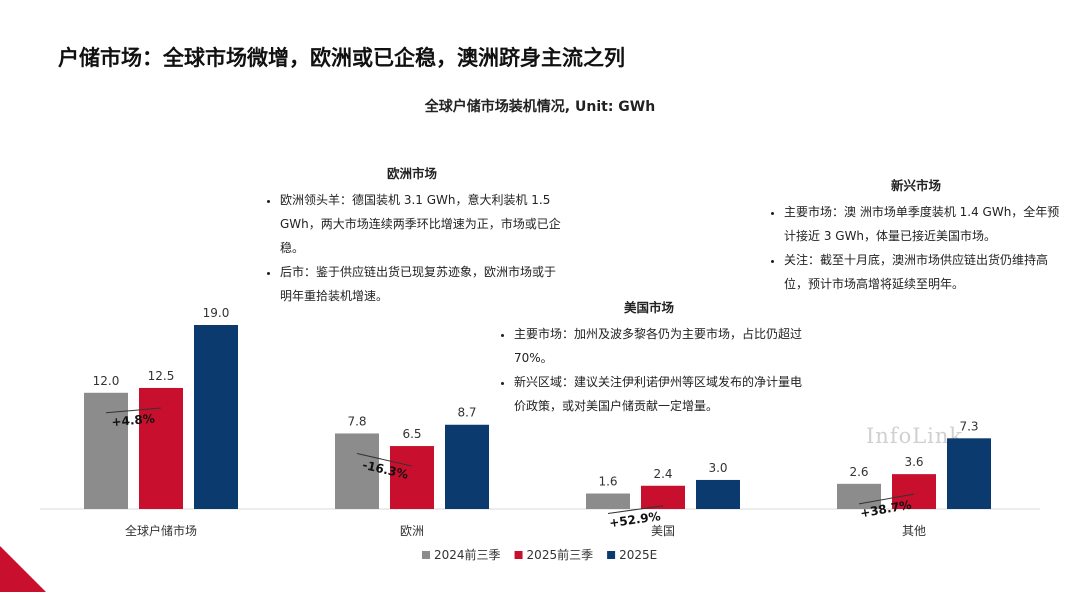 The width and height of the screenshot is (1080, 592). What do you see at coordinates (858, 472) in the screenshot?
I see `data-label: 2.6` at bounding box center [858, 472].